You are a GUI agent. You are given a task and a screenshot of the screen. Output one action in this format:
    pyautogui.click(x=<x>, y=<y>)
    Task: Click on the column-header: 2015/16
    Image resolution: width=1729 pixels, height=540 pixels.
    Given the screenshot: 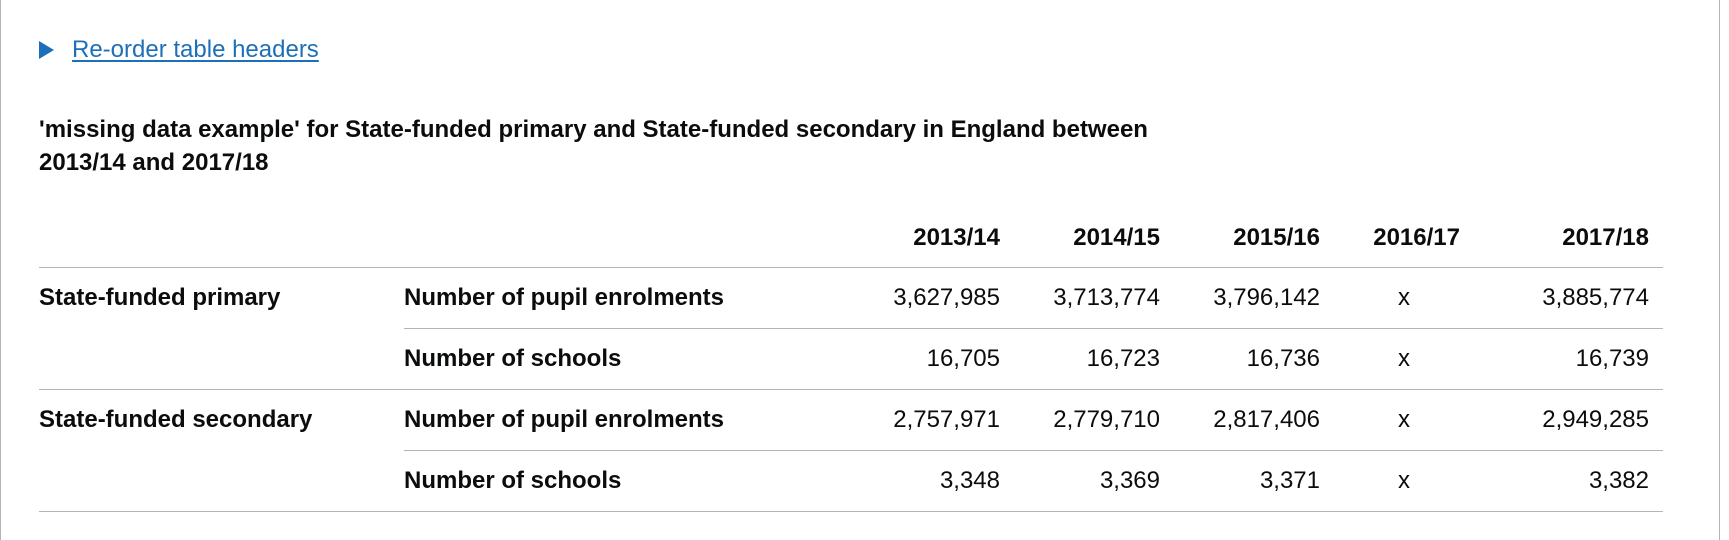 What is the action you would take?
    pyautogui.click(x=1254, y=240)
    